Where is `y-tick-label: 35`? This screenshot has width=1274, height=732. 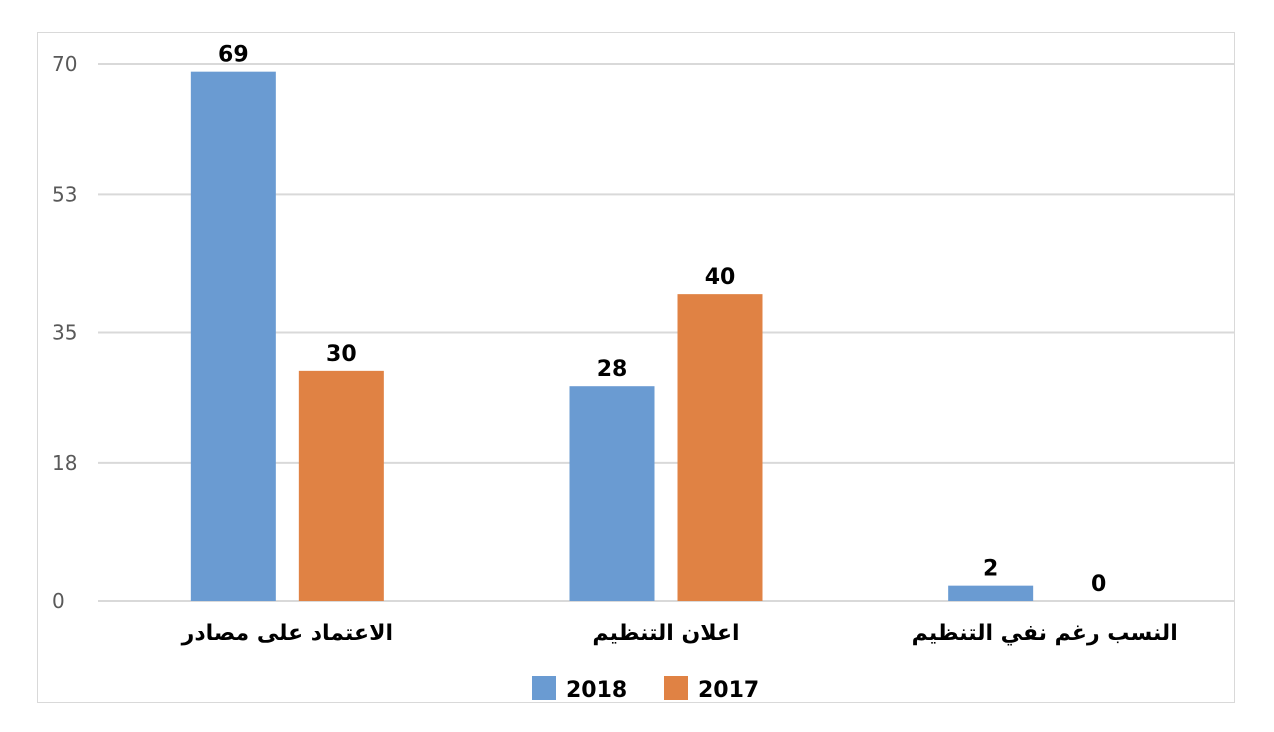 y-tick-label: 35 is located at coordinates (64, 333).